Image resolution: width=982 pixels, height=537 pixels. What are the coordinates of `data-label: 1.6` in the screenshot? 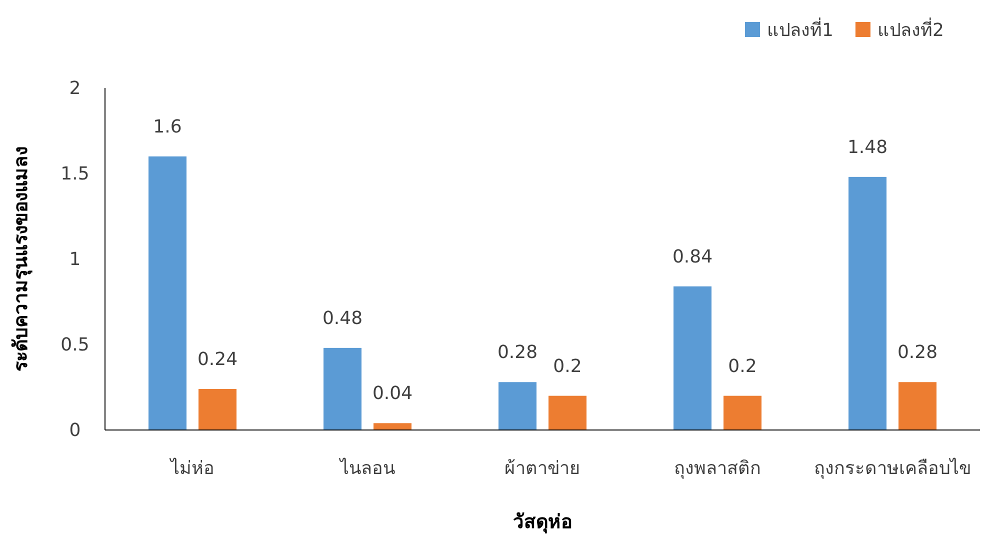 It's located at (167, 127).